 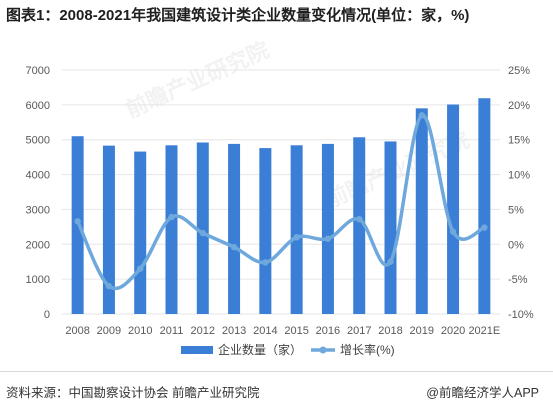 What do you see at coordinates (519, 71) in the screenshot?
I see `y2-tick-label-7: 25%` at bounding box center [519, 71].